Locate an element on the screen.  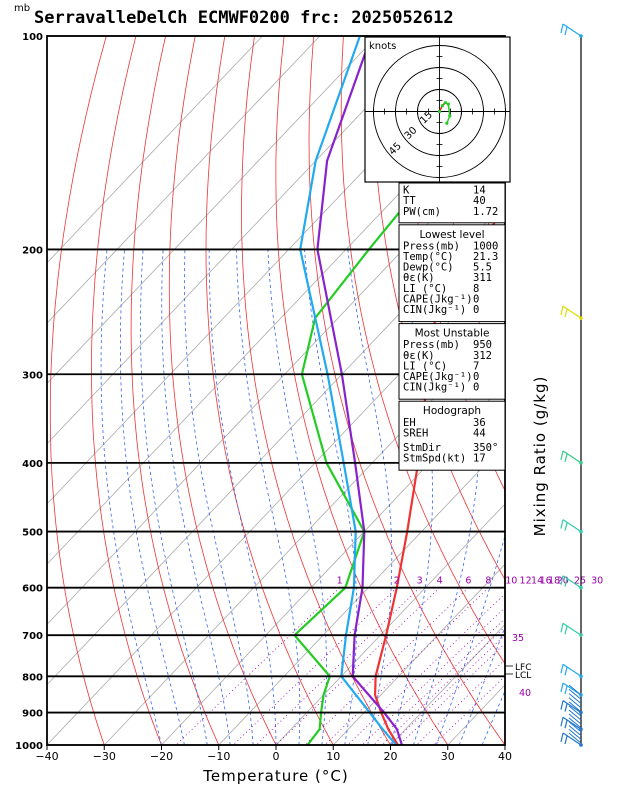
mixing-ratio-label: 14 is located at coordinates (537, 581).